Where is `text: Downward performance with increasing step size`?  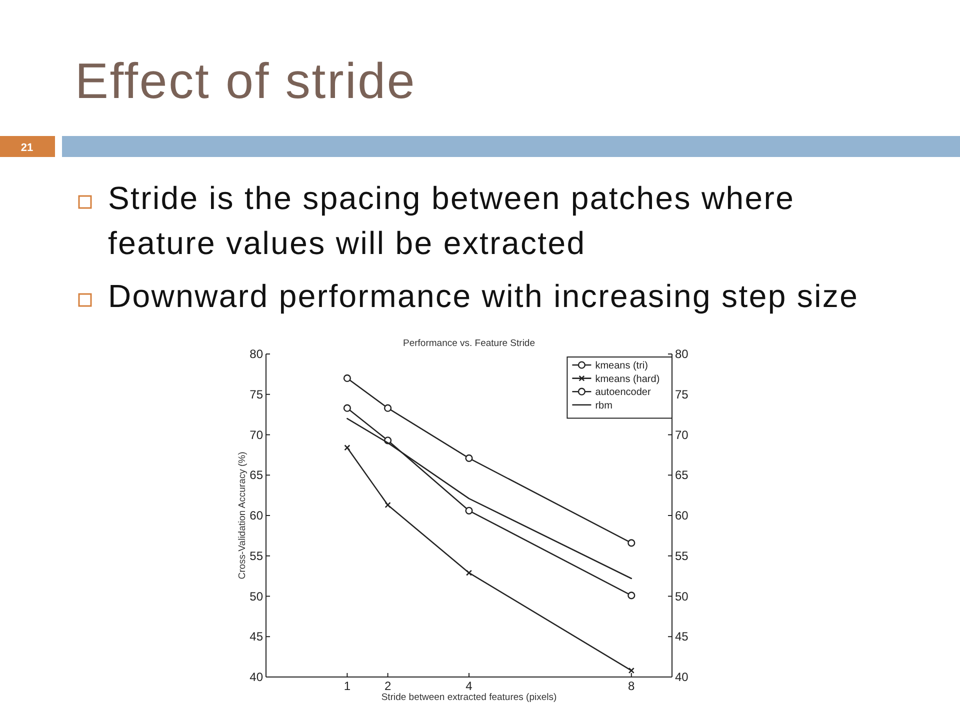 text: Downward performance with increasing step size is located at coordinates (483, 296).